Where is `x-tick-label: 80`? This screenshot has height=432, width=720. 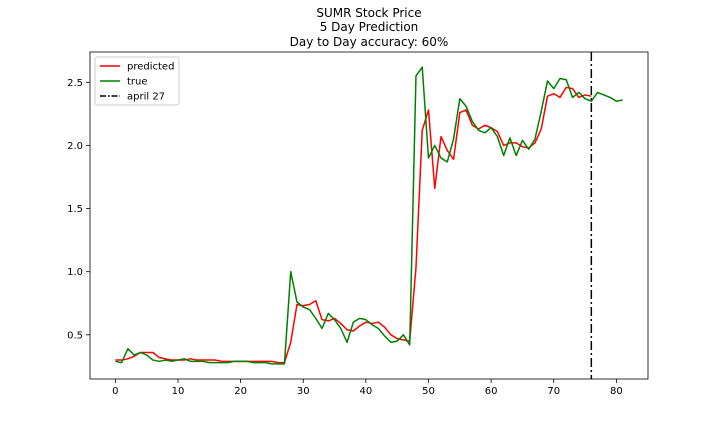 x-tick-label: 80 is located at coordinates (616, 391).